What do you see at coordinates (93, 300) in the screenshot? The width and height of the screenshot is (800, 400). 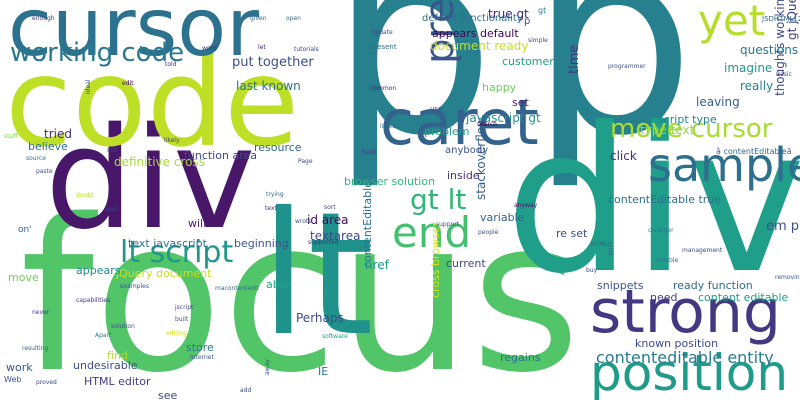 I see `cloud-word: capabilities` at bounding box center [93, 300].